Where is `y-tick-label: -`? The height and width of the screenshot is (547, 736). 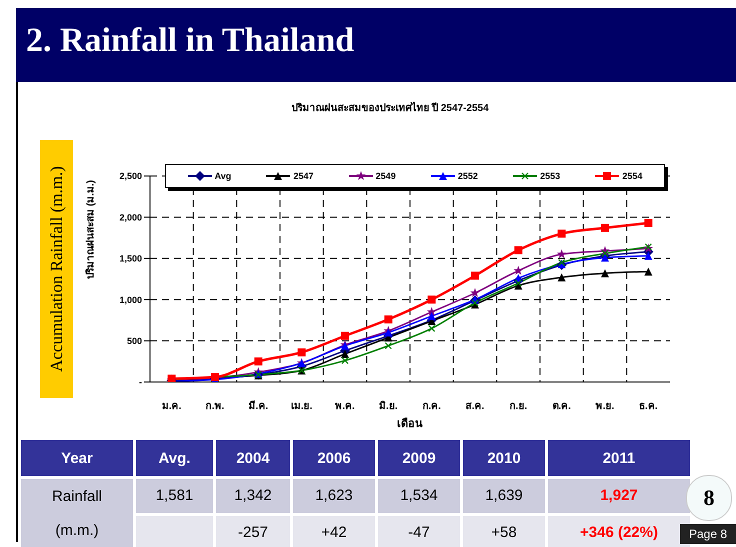 y-tick-label: - is located at coordinates (140, 382).